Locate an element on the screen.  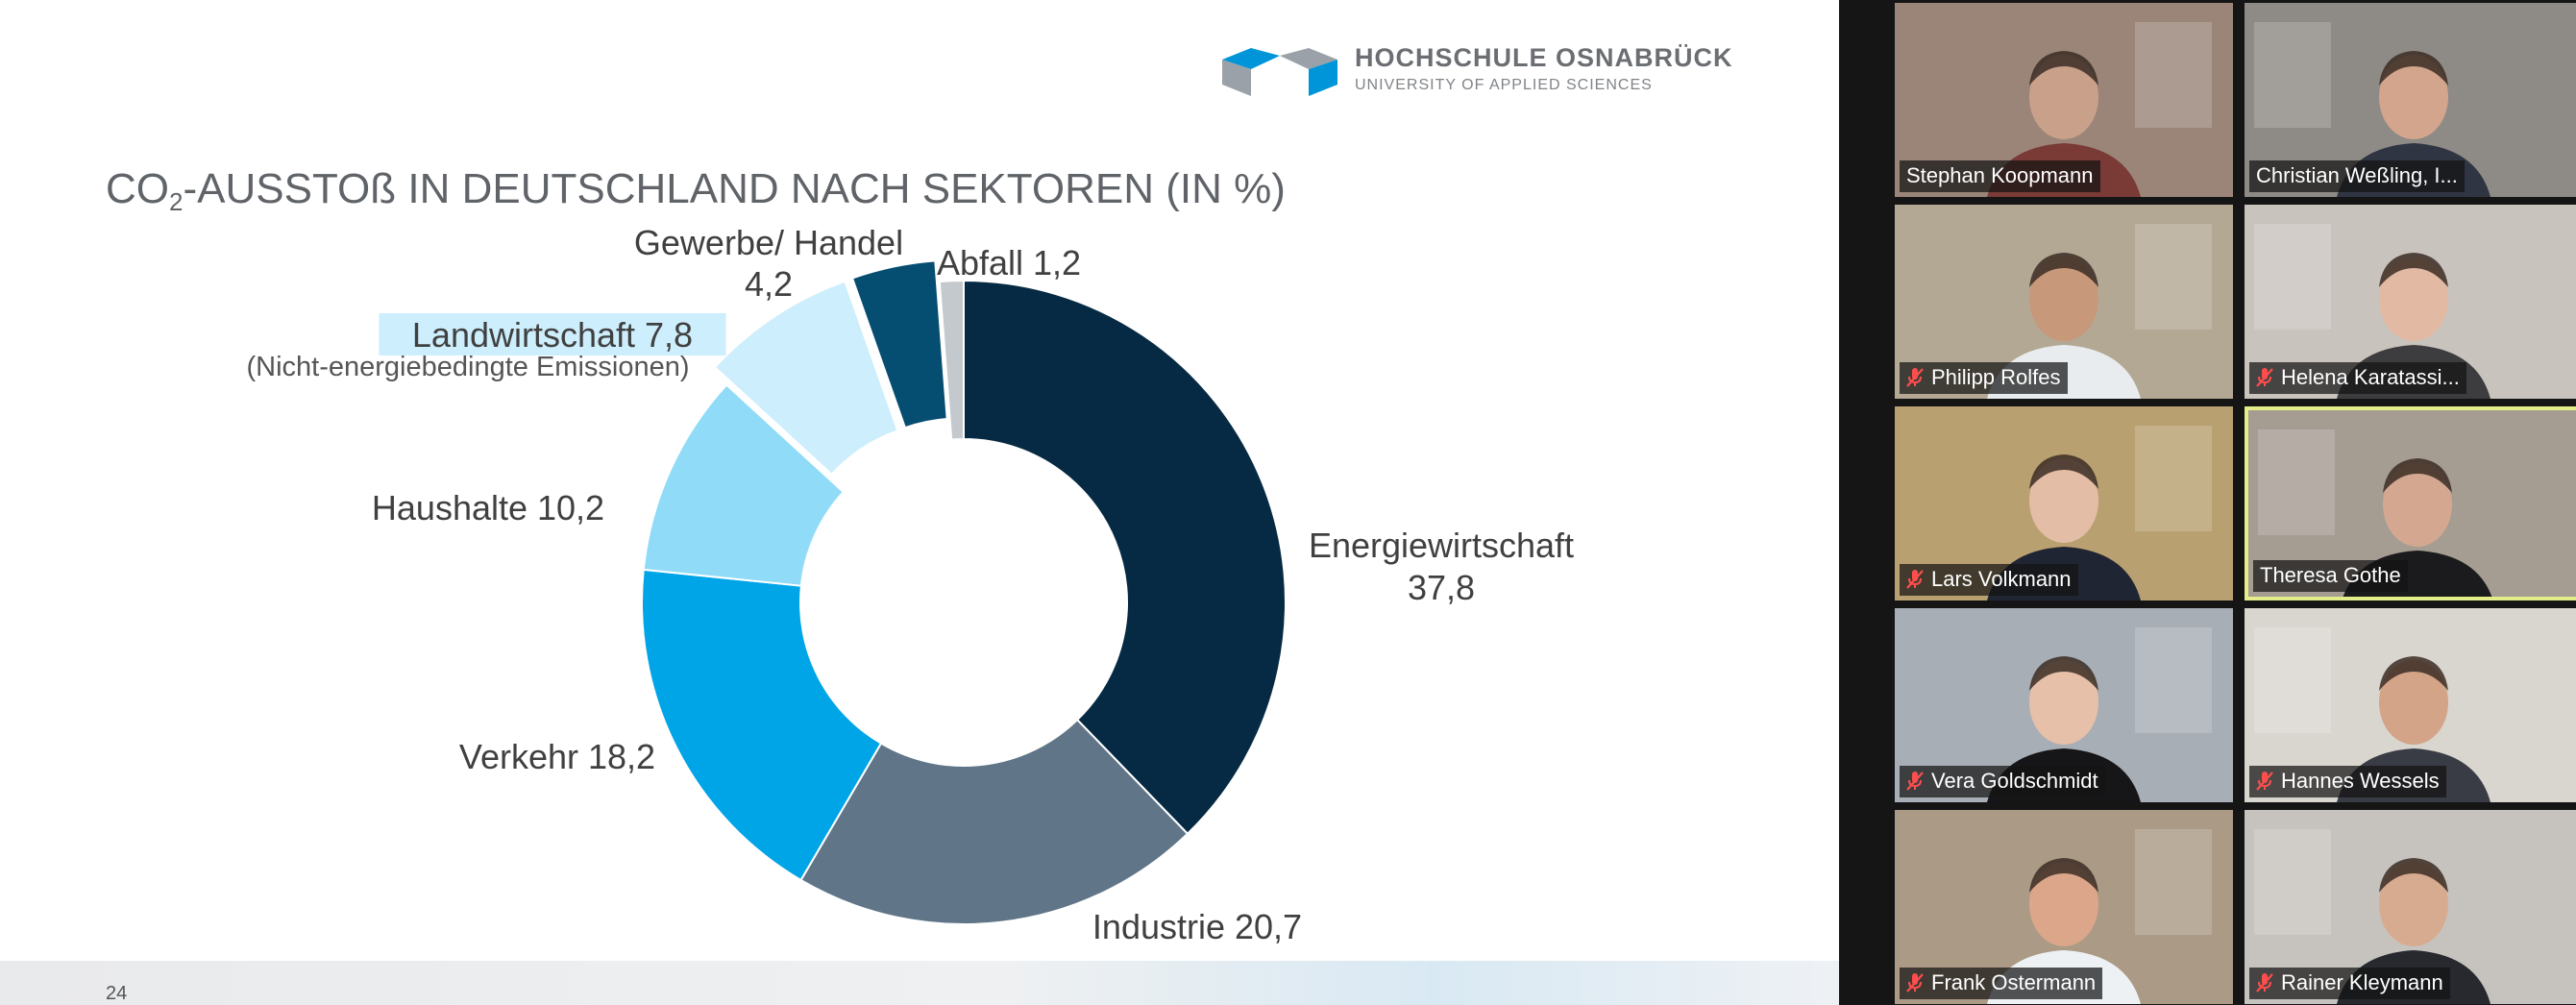
participant-video-tile: Stephan Koopmann is located at coordinates (2064, 100).